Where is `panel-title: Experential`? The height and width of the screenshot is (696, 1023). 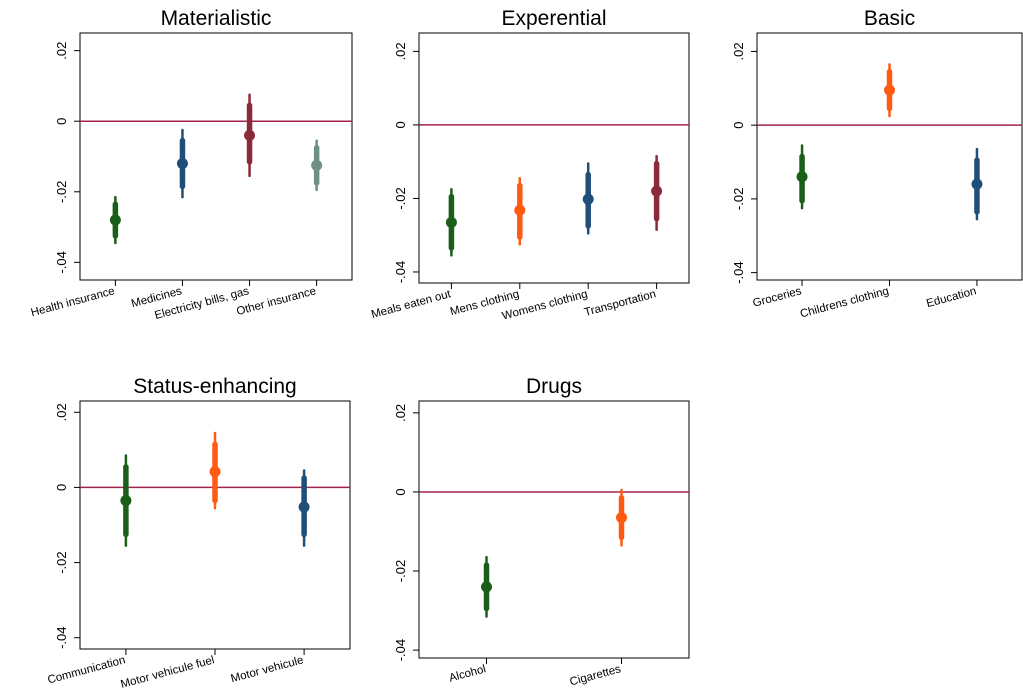
panel-title: Experential is located at coordinates (553, 18).